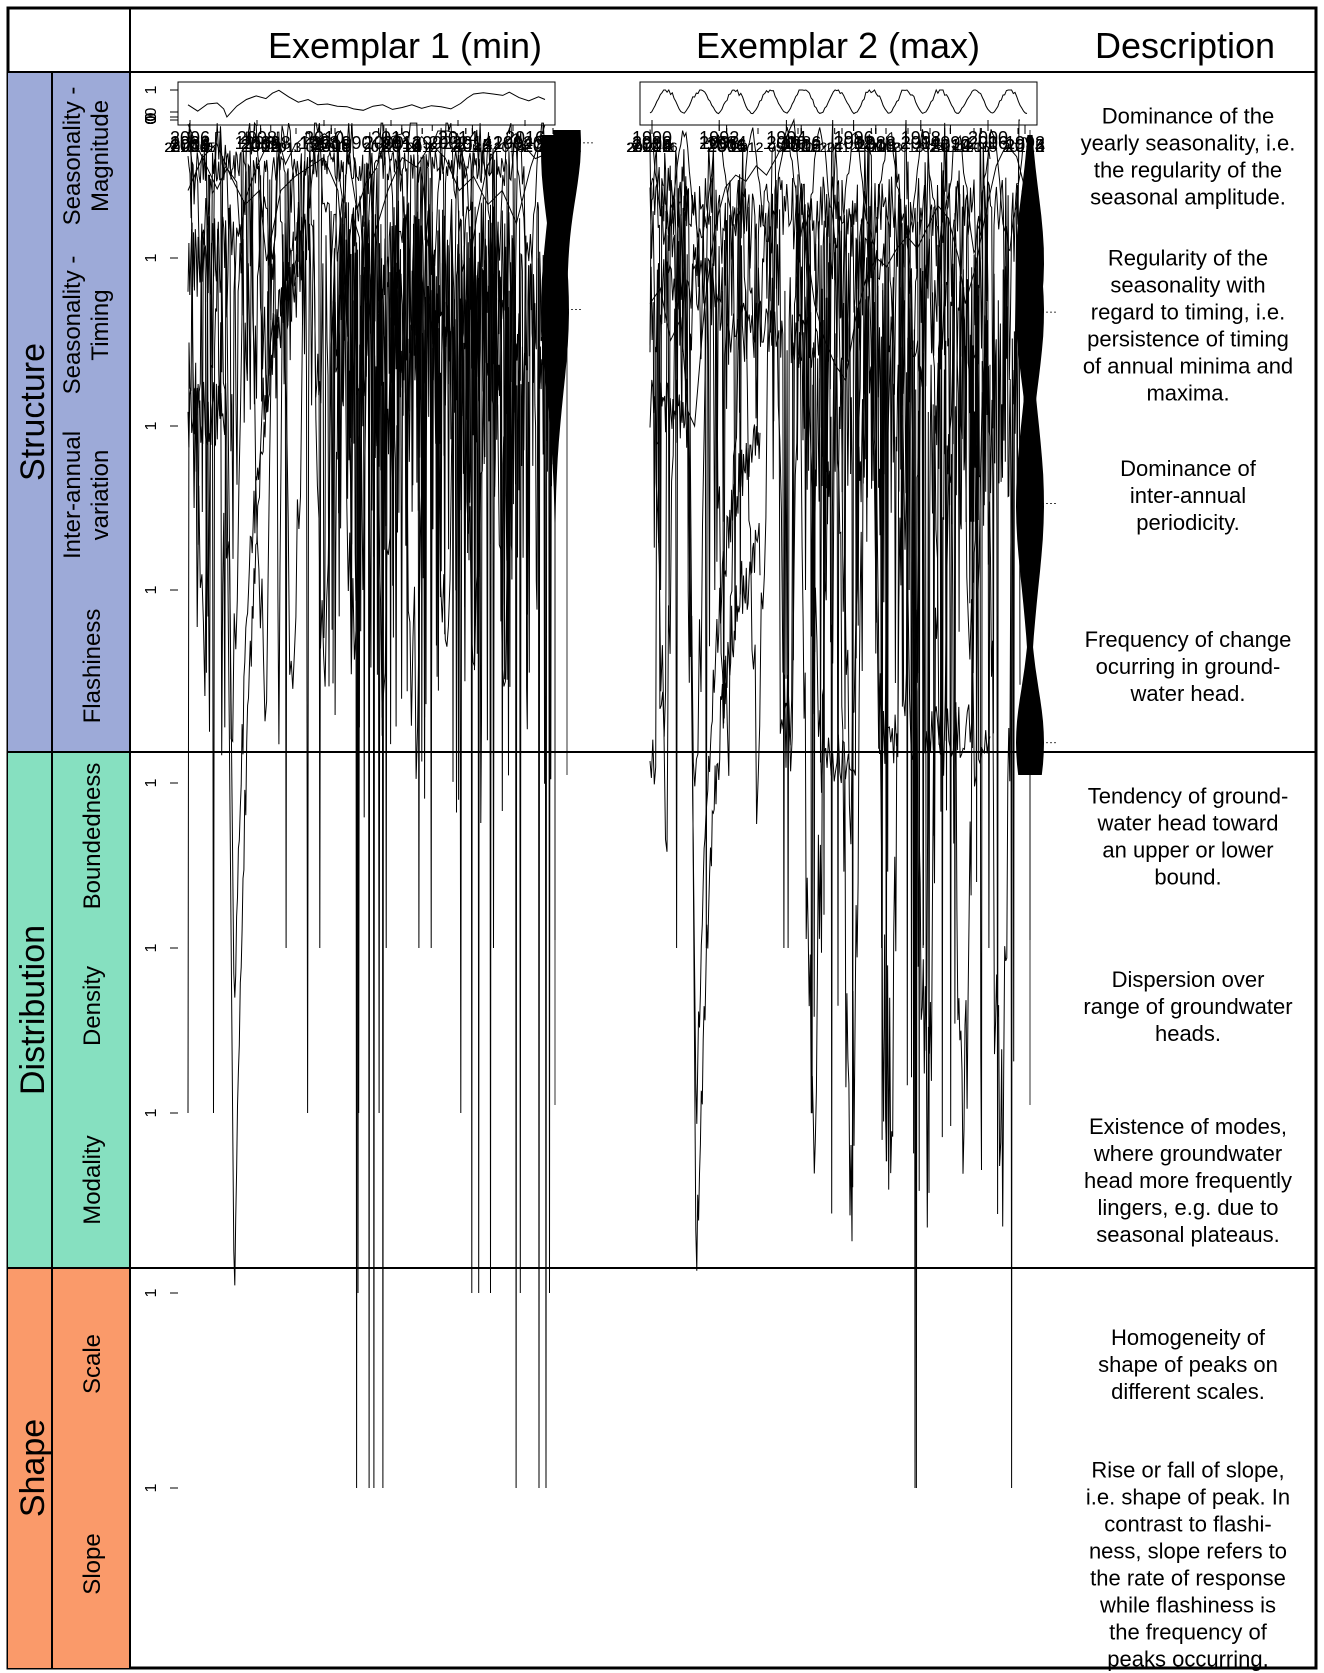 Image resolution: width=1324 pixels, height=1673 pixels. What do you see at coordinates (838, 45) in the screenshot?
I see `header-exemplar2: Exemplar 2 (max)` at bounding box center [838, 45].